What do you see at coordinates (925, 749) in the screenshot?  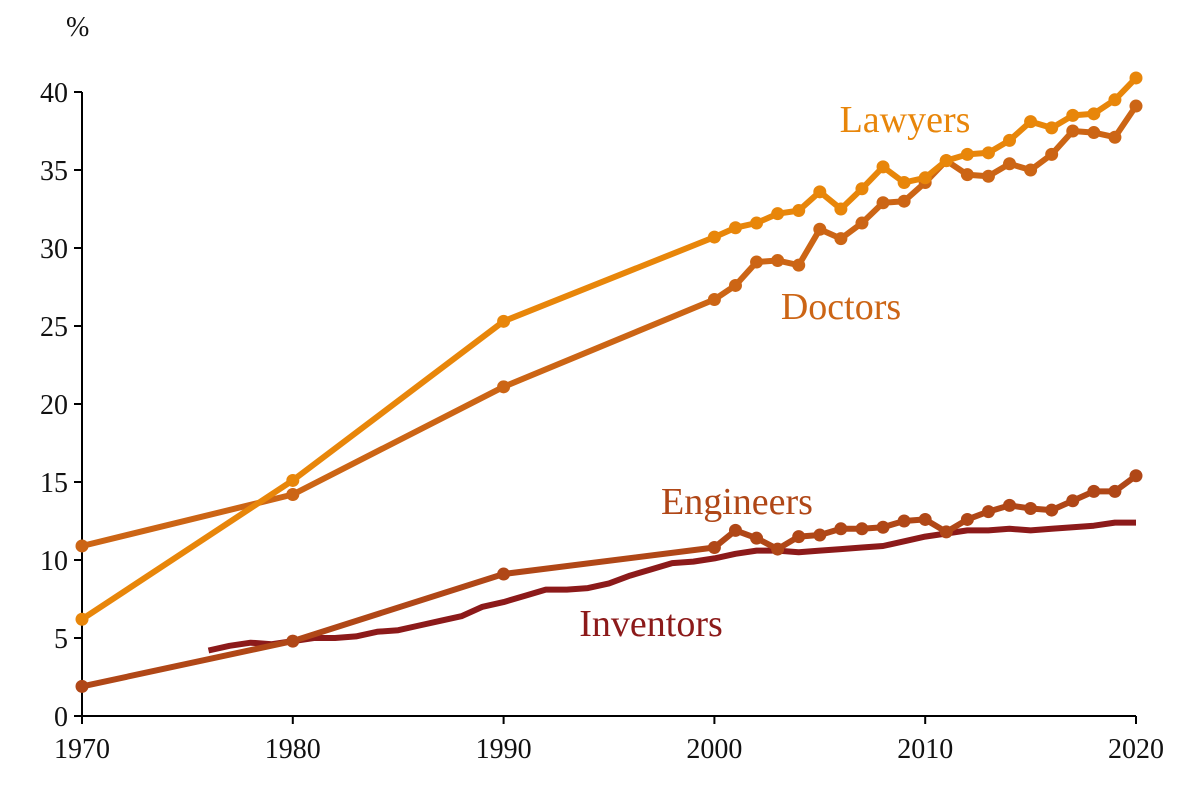 I see `x-tick-label: 2010` at bounding box center [925, 749].